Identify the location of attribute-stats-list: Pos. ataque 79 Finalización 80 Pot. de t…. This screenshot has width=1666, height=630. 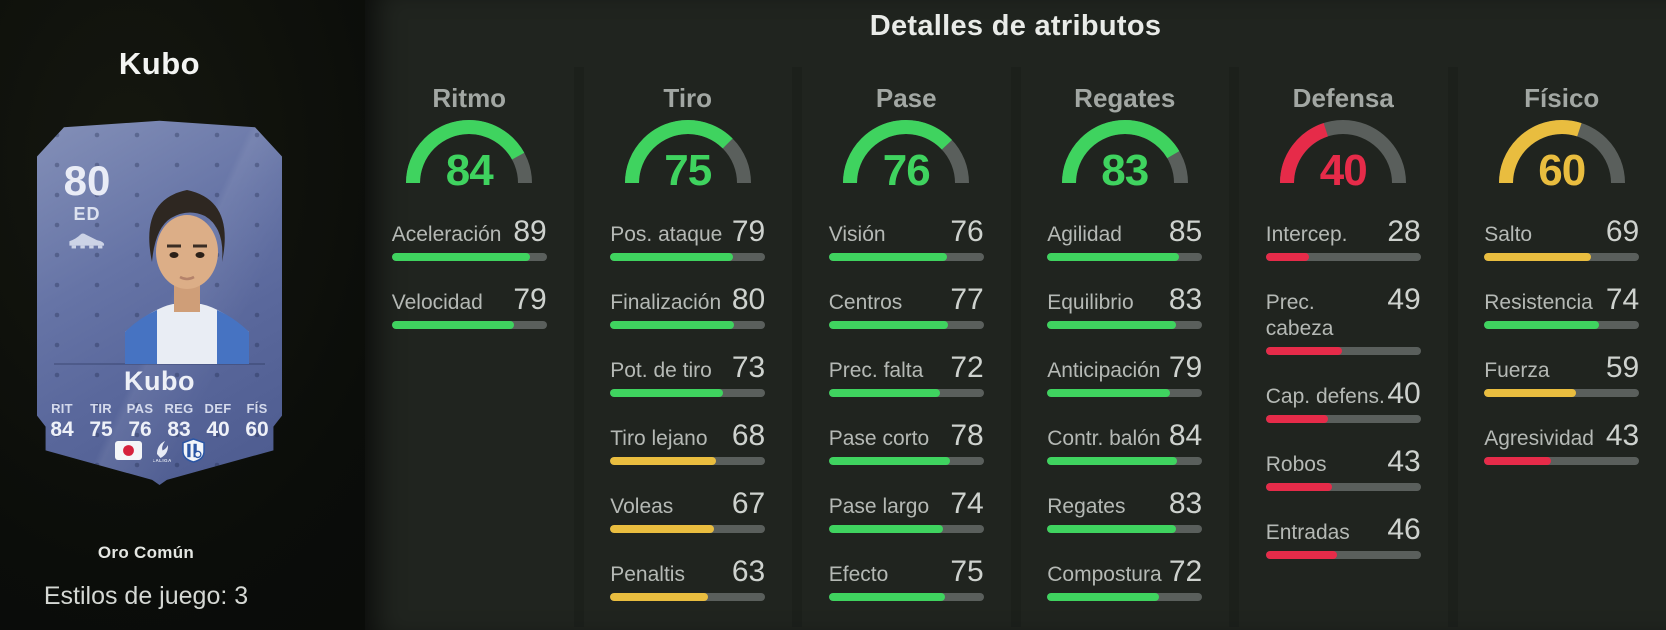
(688, 421).